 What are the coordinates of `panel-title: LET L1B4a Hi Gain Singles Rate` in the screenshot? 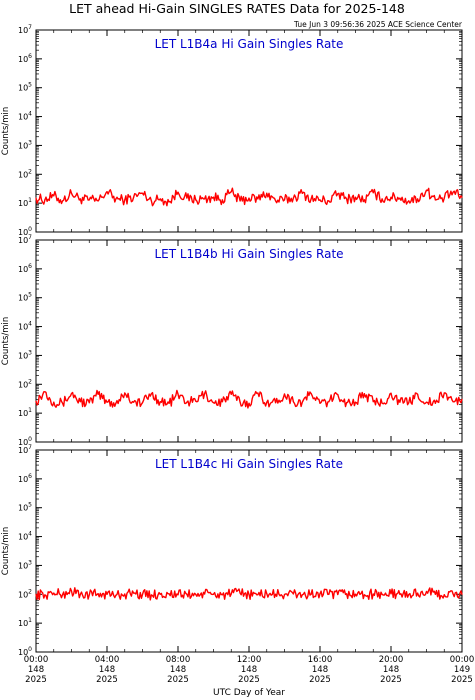 It's located at (249, 44).